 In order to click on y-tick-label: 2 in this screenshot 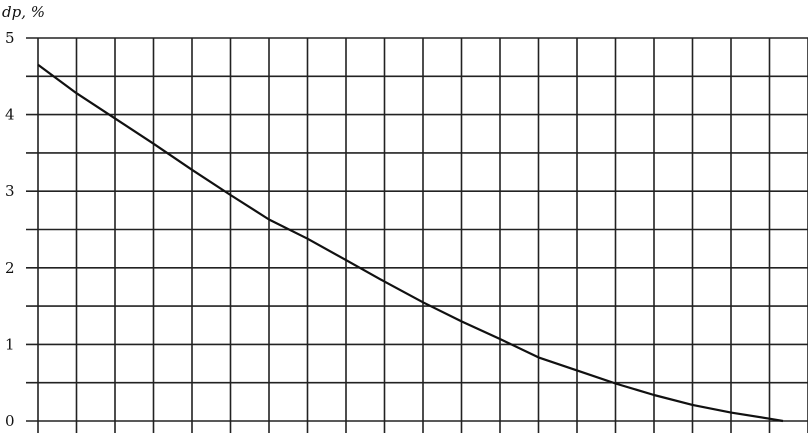, I will do `click(10, 268)`.